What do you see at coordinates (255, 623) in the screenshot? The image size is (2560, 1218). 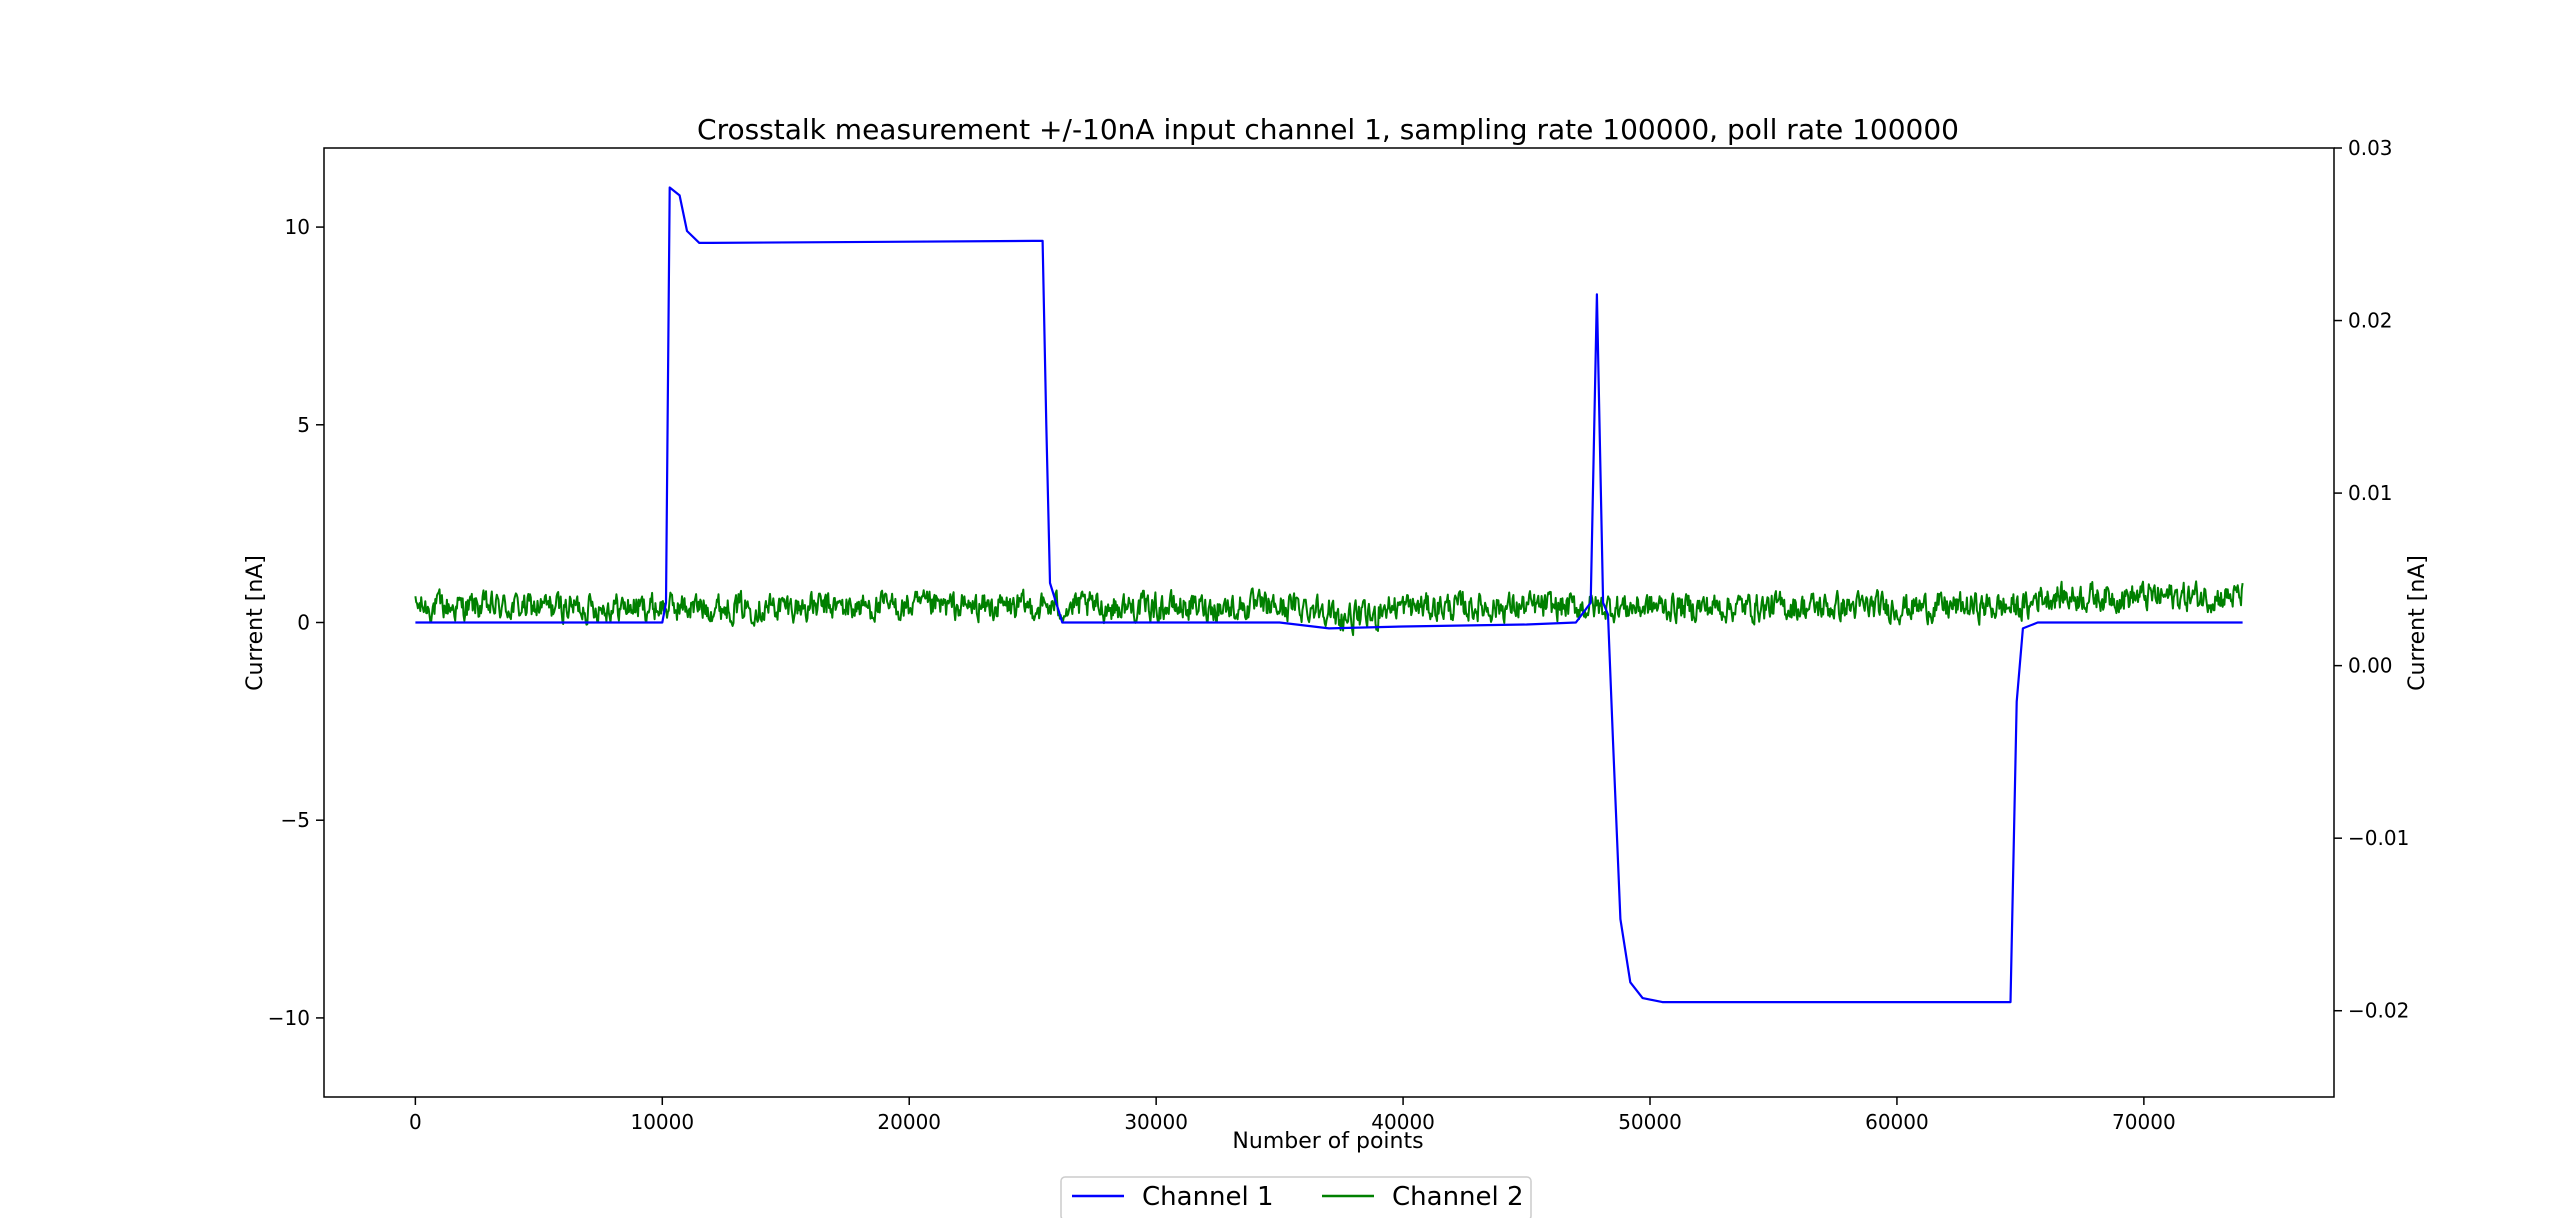 I see `y-axis-label-left: Current [nA]` at bounding box center [255, 623].